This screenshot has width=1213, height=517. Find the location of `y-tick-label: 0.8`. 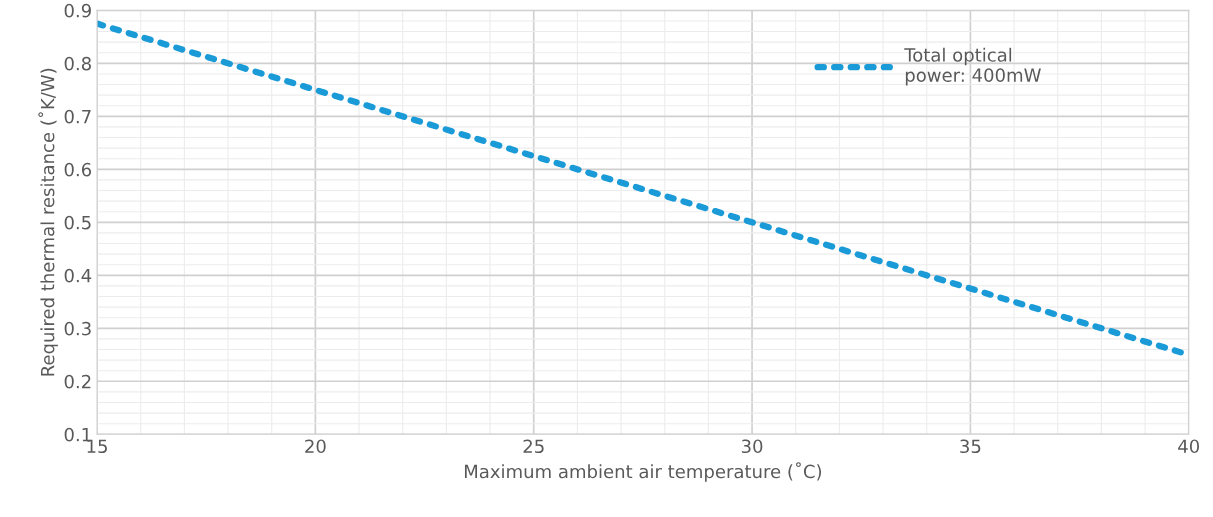

y-tick-label: 0.8 is located at coordinates (77, 63).